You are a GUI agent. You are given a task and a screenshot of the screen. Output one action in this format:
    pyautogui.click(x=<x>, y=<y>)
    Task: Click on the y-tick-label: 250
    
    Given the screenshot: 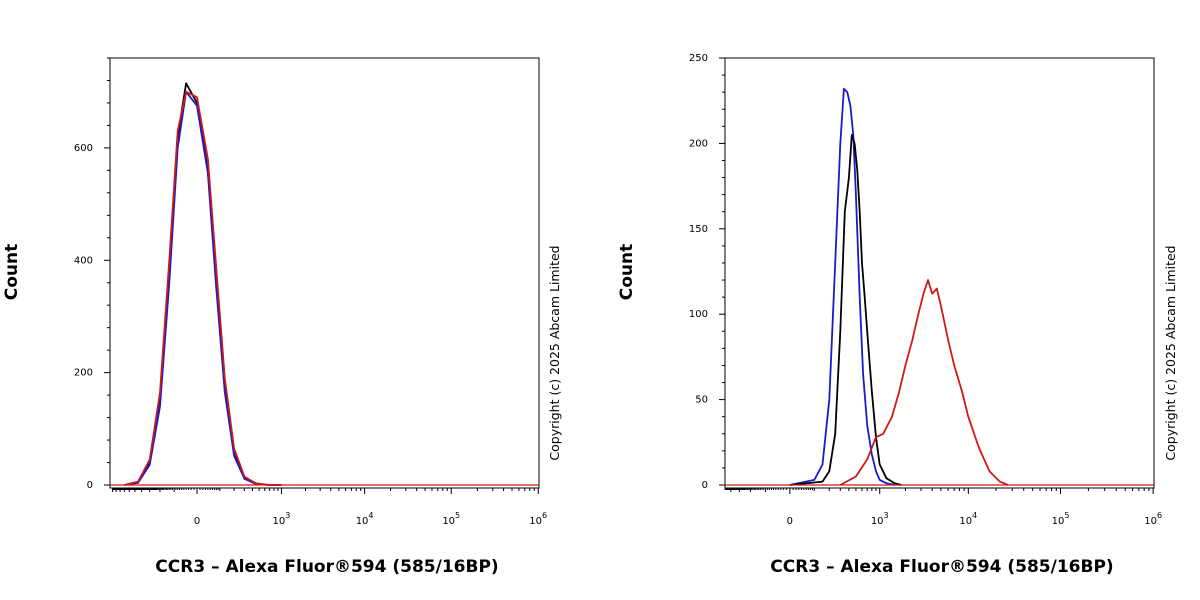 What is the action you would take?
    pyautogui.click(x=698, y=58)
    